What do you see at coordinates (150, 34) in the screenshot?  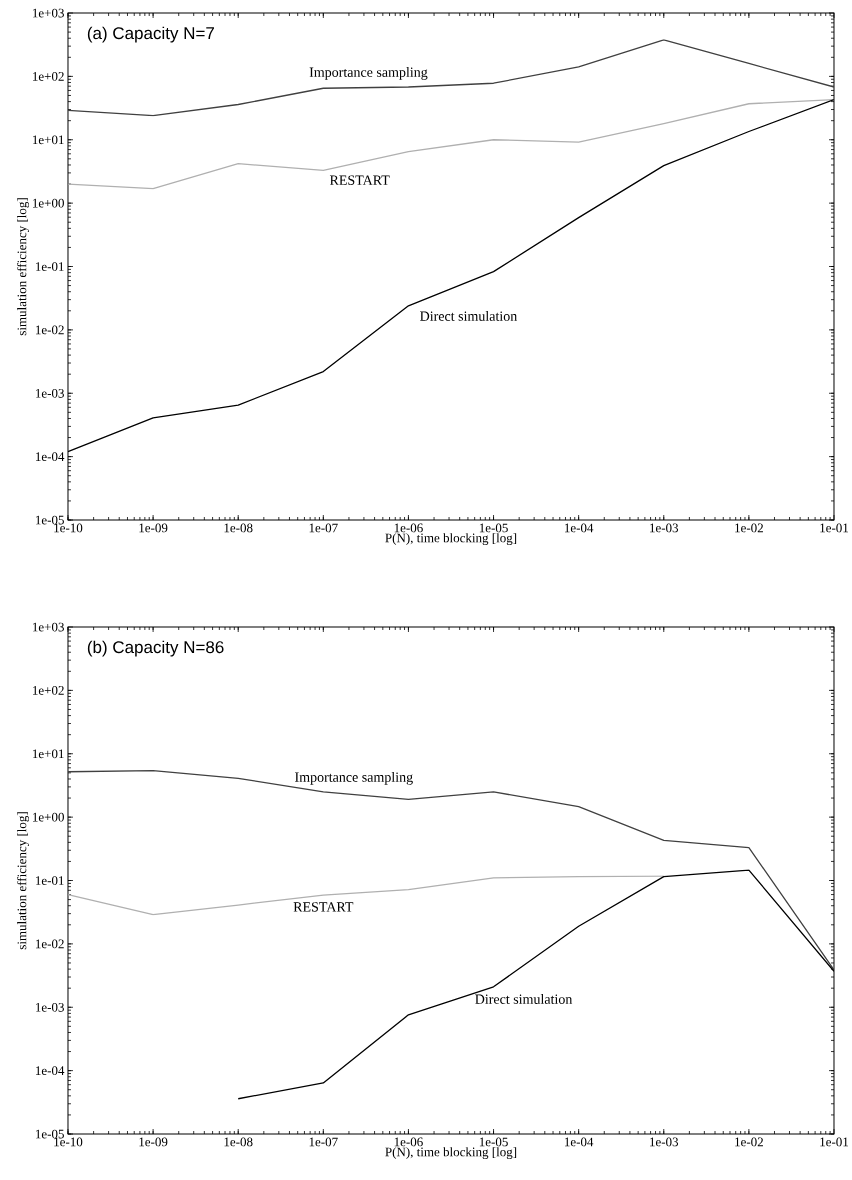 I see `text: (a) Capacity N=7` at bounding box center [150, 34].